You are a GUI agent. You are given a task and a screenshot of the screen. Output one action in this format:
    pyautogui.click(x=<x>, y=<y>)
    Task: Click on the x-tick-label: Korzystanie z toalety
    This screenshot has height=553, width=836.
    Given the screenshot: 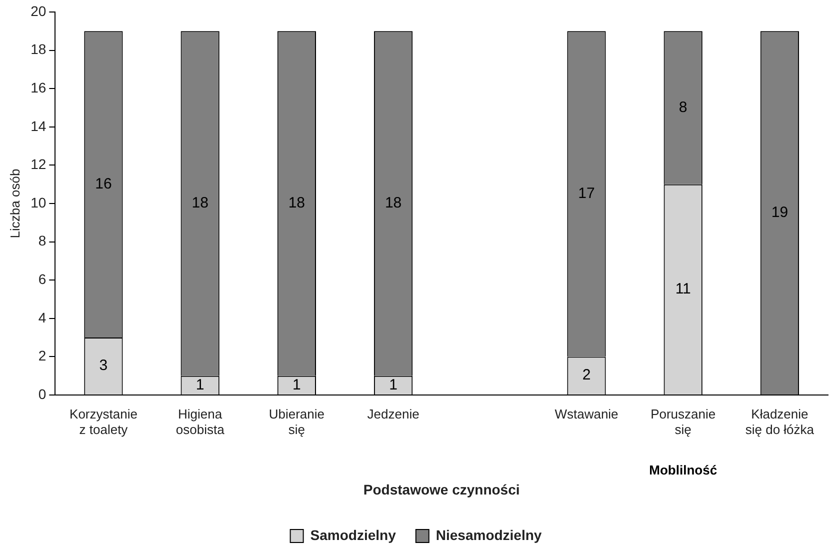 What is the action you would take?
    pyautogui.click(x=104, y=421)
    